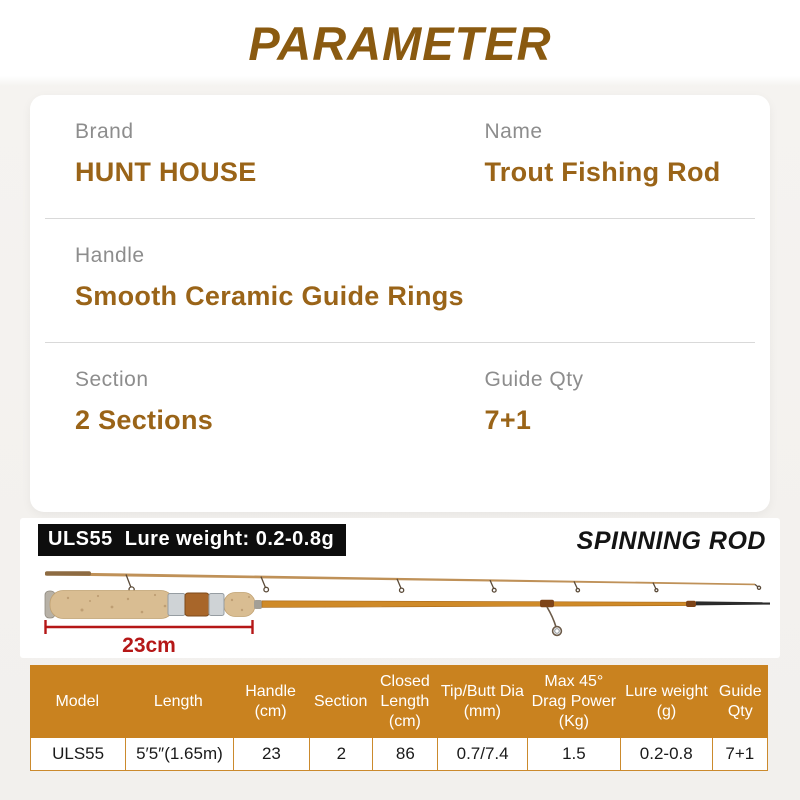  I want to click on col-header-tip-butt-dia: Tip/Butt Dia (mm), so click(482, 701).